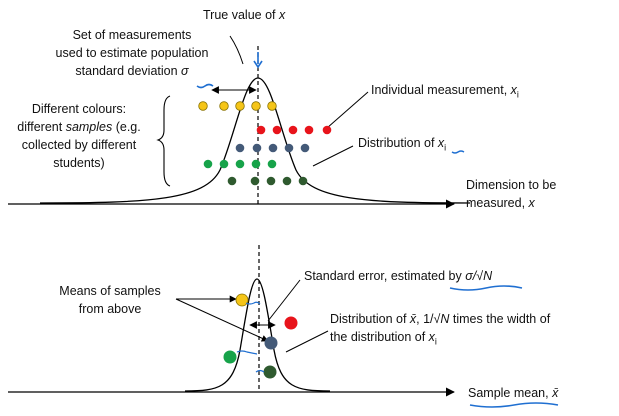 Image resolution: width=619 pixels, height=416 pixels. I want to click on colours-line2-post: (e.g., so click(126, 127).